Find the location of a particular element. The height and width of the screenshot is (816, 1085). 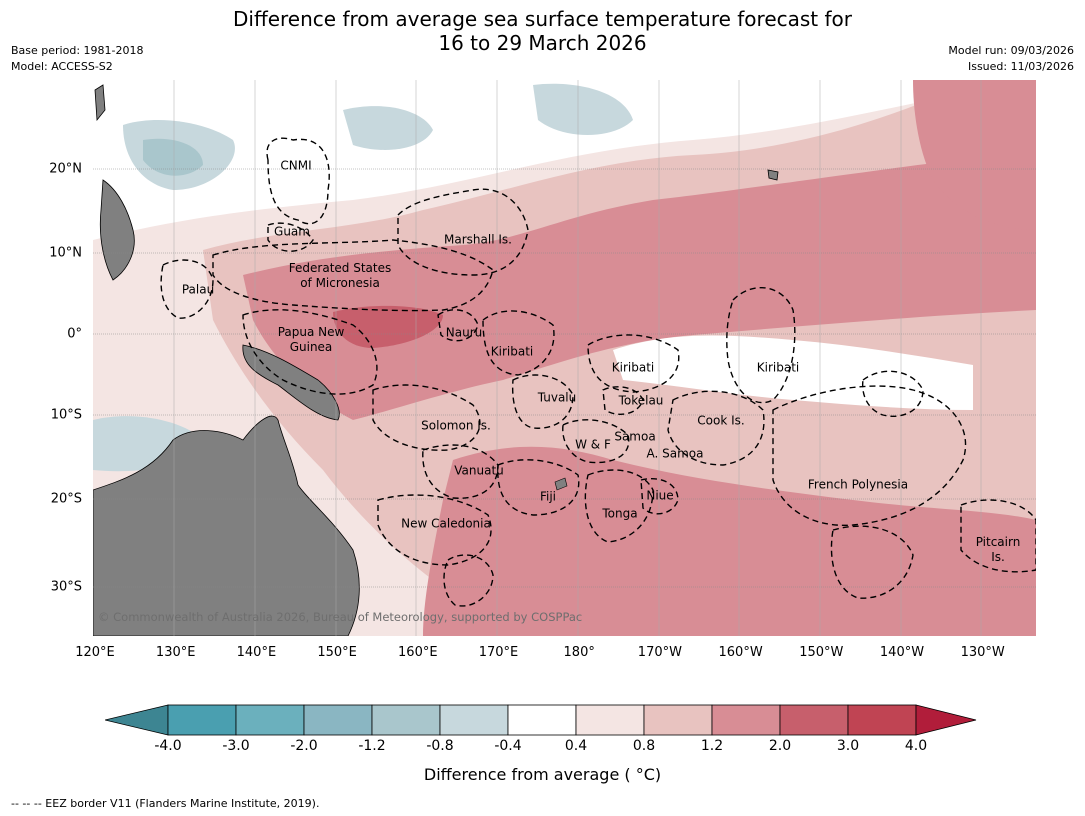

colorbar-tick-label: -2.0 is located at coordinates (304, 746).